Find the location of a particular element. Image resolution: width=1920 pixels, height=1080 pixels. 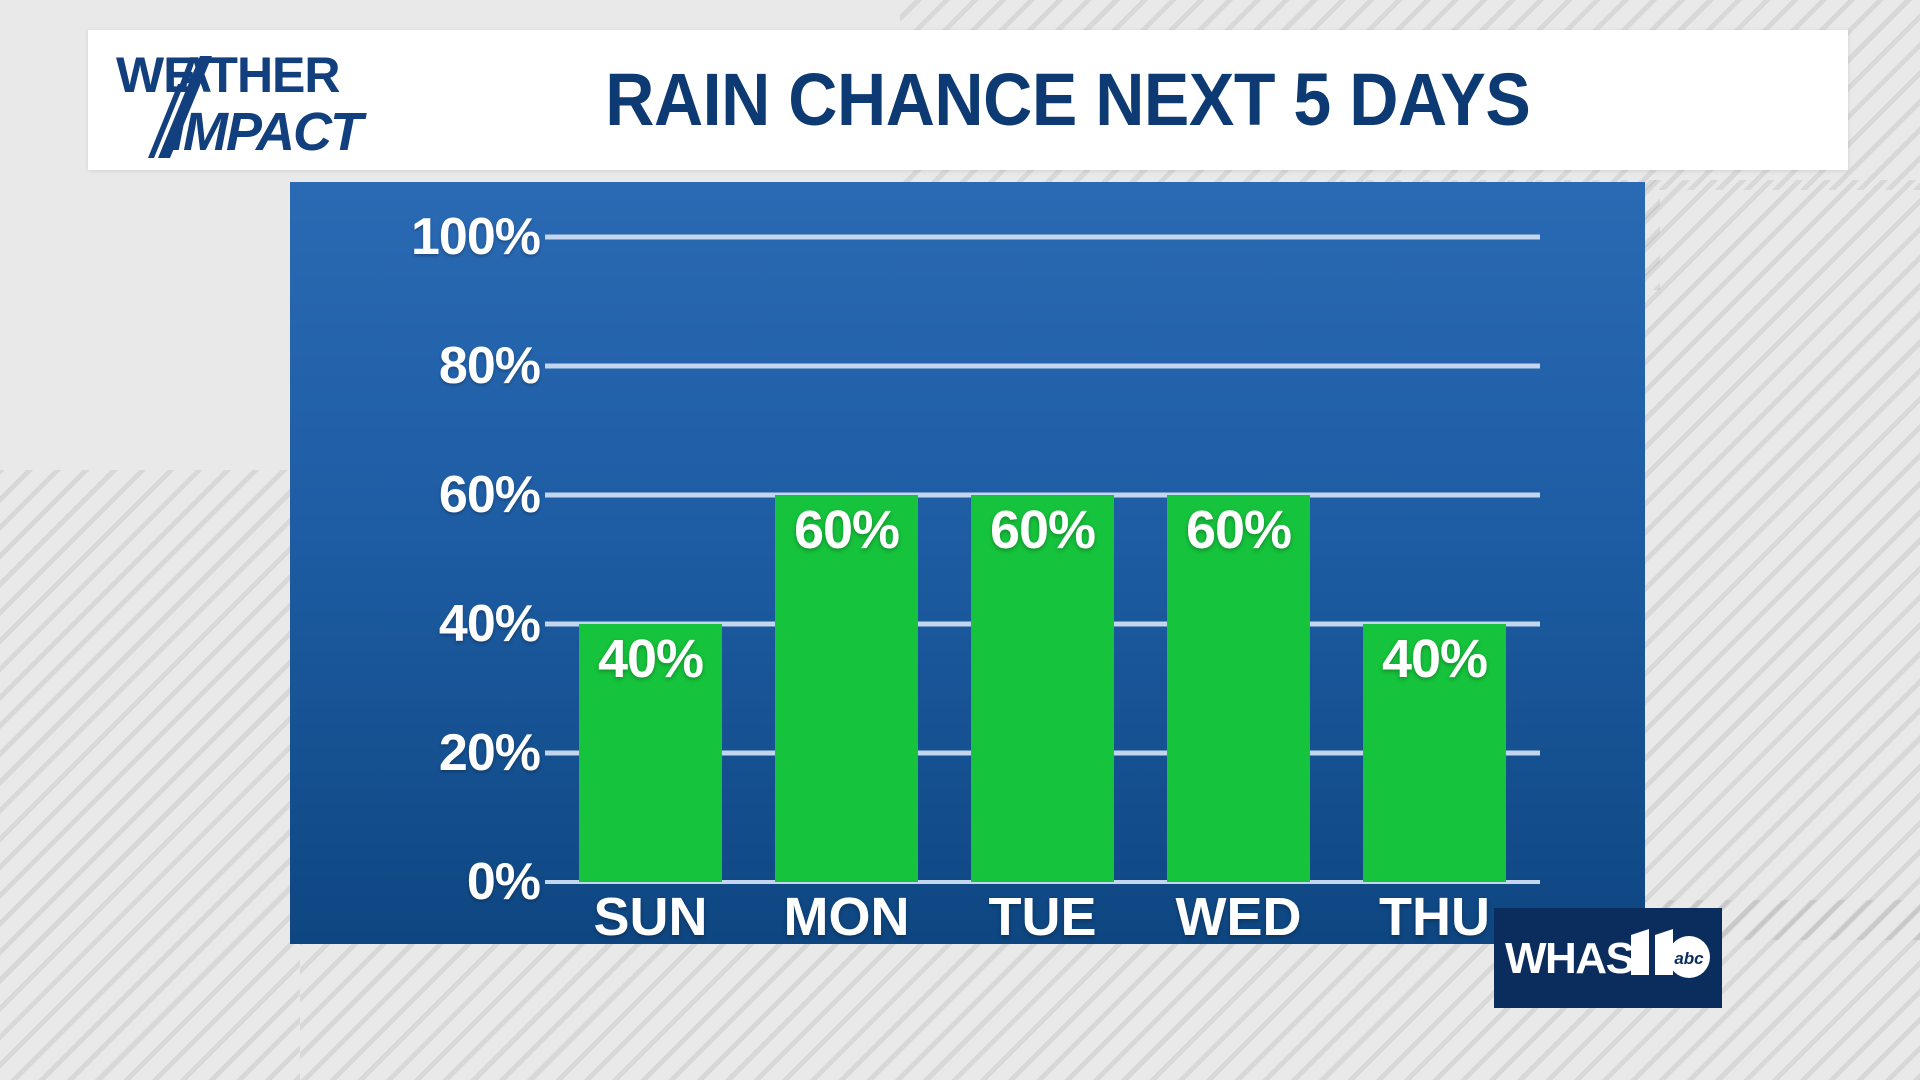

y-axis-label-20: 20% is located at coordinates (489, 753).